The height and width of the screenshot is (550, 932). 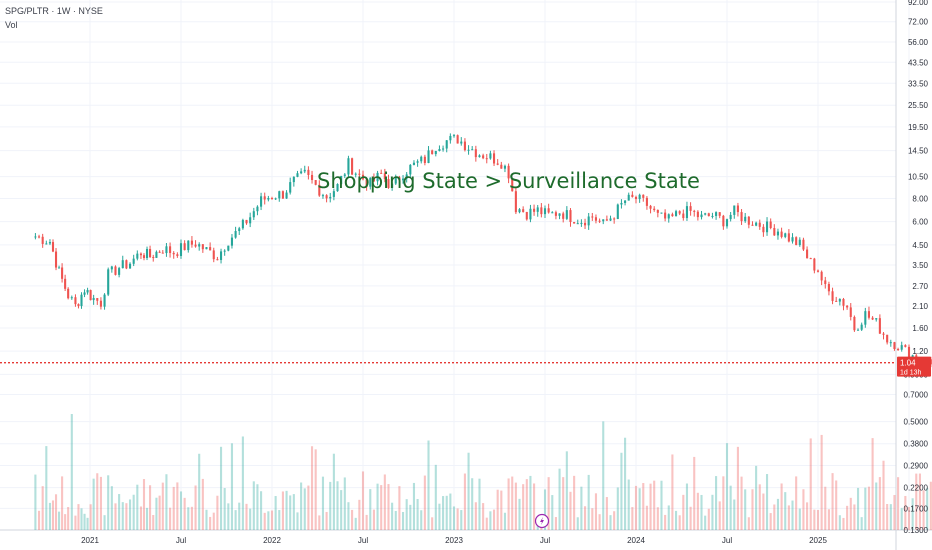 I want to click on flash-icon-bolt, so click(x=542, y=521).